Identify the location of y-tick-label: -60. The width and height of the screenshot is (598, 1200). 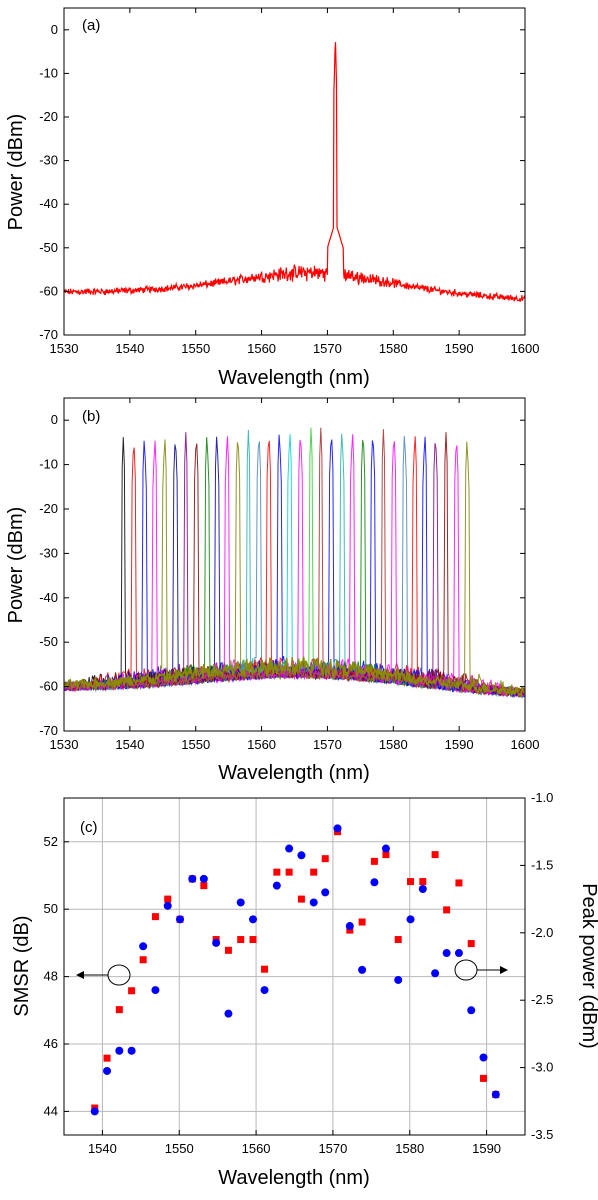
(48, 686).